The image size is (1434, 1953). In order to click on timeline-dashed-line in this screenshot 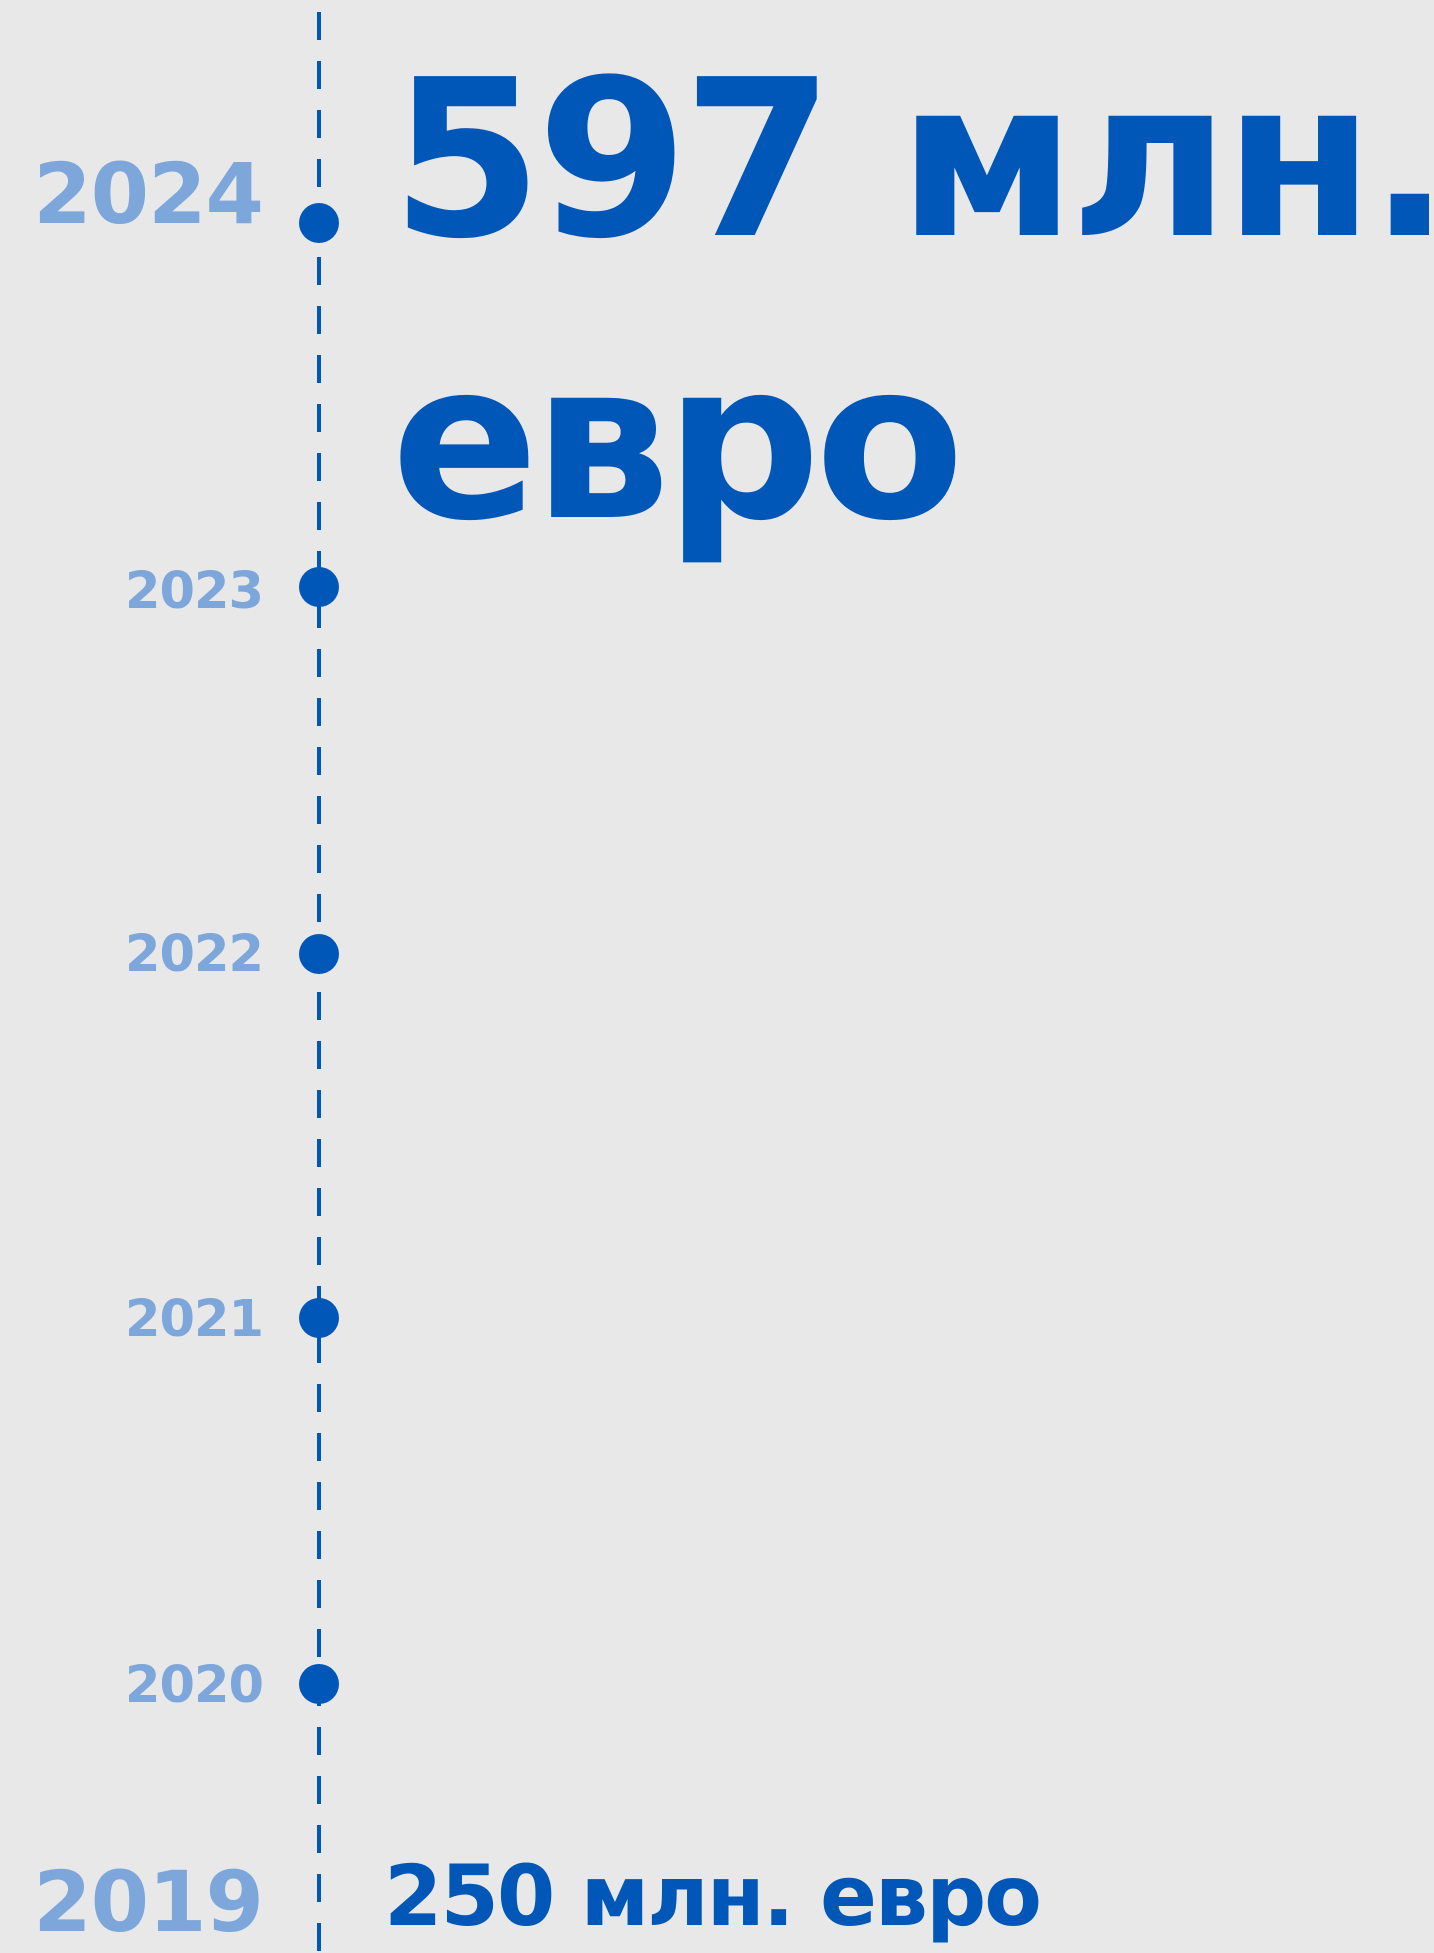, I will do `click(319, 982)`.